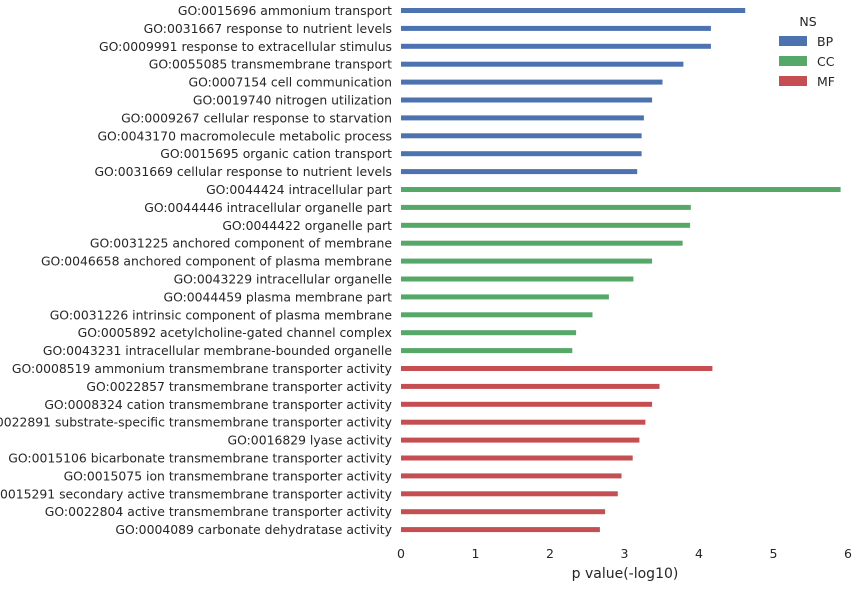 The image size is (858, 591). What do you see at coordinates (270, 64) in the screenshot?
I see `category-label: GO:0055085 transmembrane transport` at bounding box center [270, 64].